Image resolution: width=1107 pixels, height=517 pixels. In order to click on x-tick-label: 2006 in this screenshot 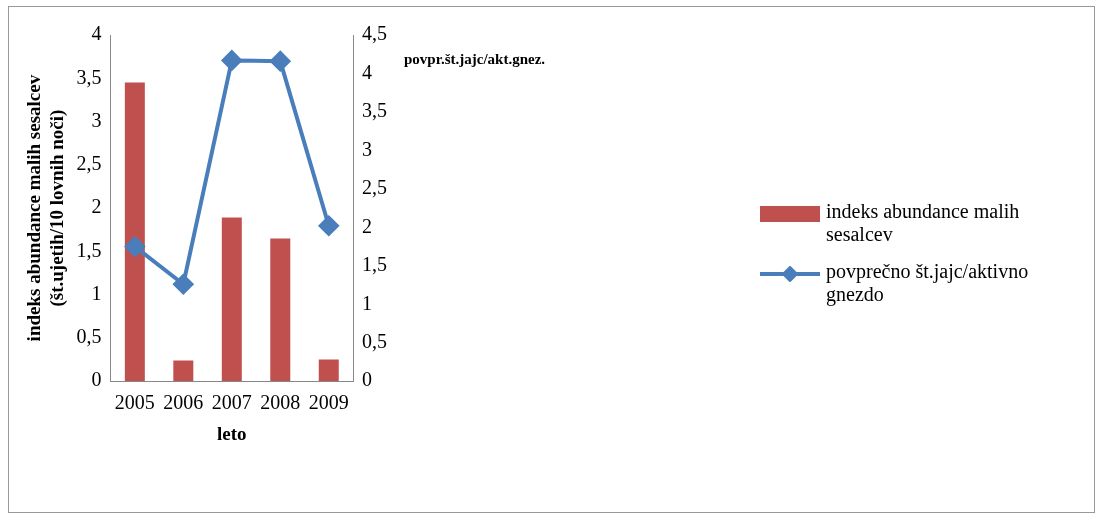, I will do `click(183, 402)`.